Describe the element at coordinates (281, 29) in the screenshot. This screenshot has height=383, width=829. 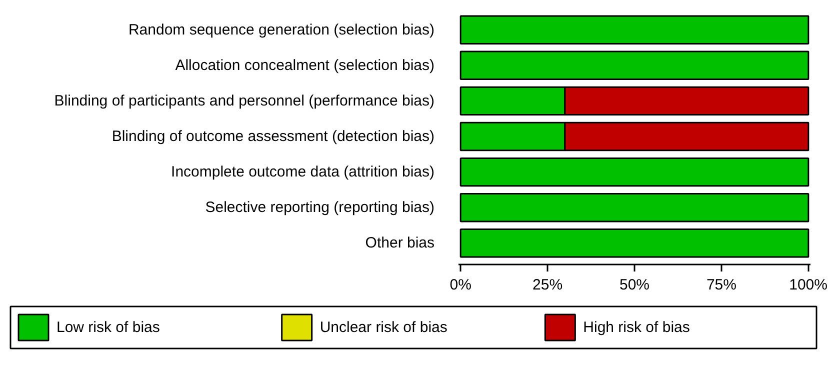
I see `y-tick-label: Random sequence generation (selection bias)` at that location.